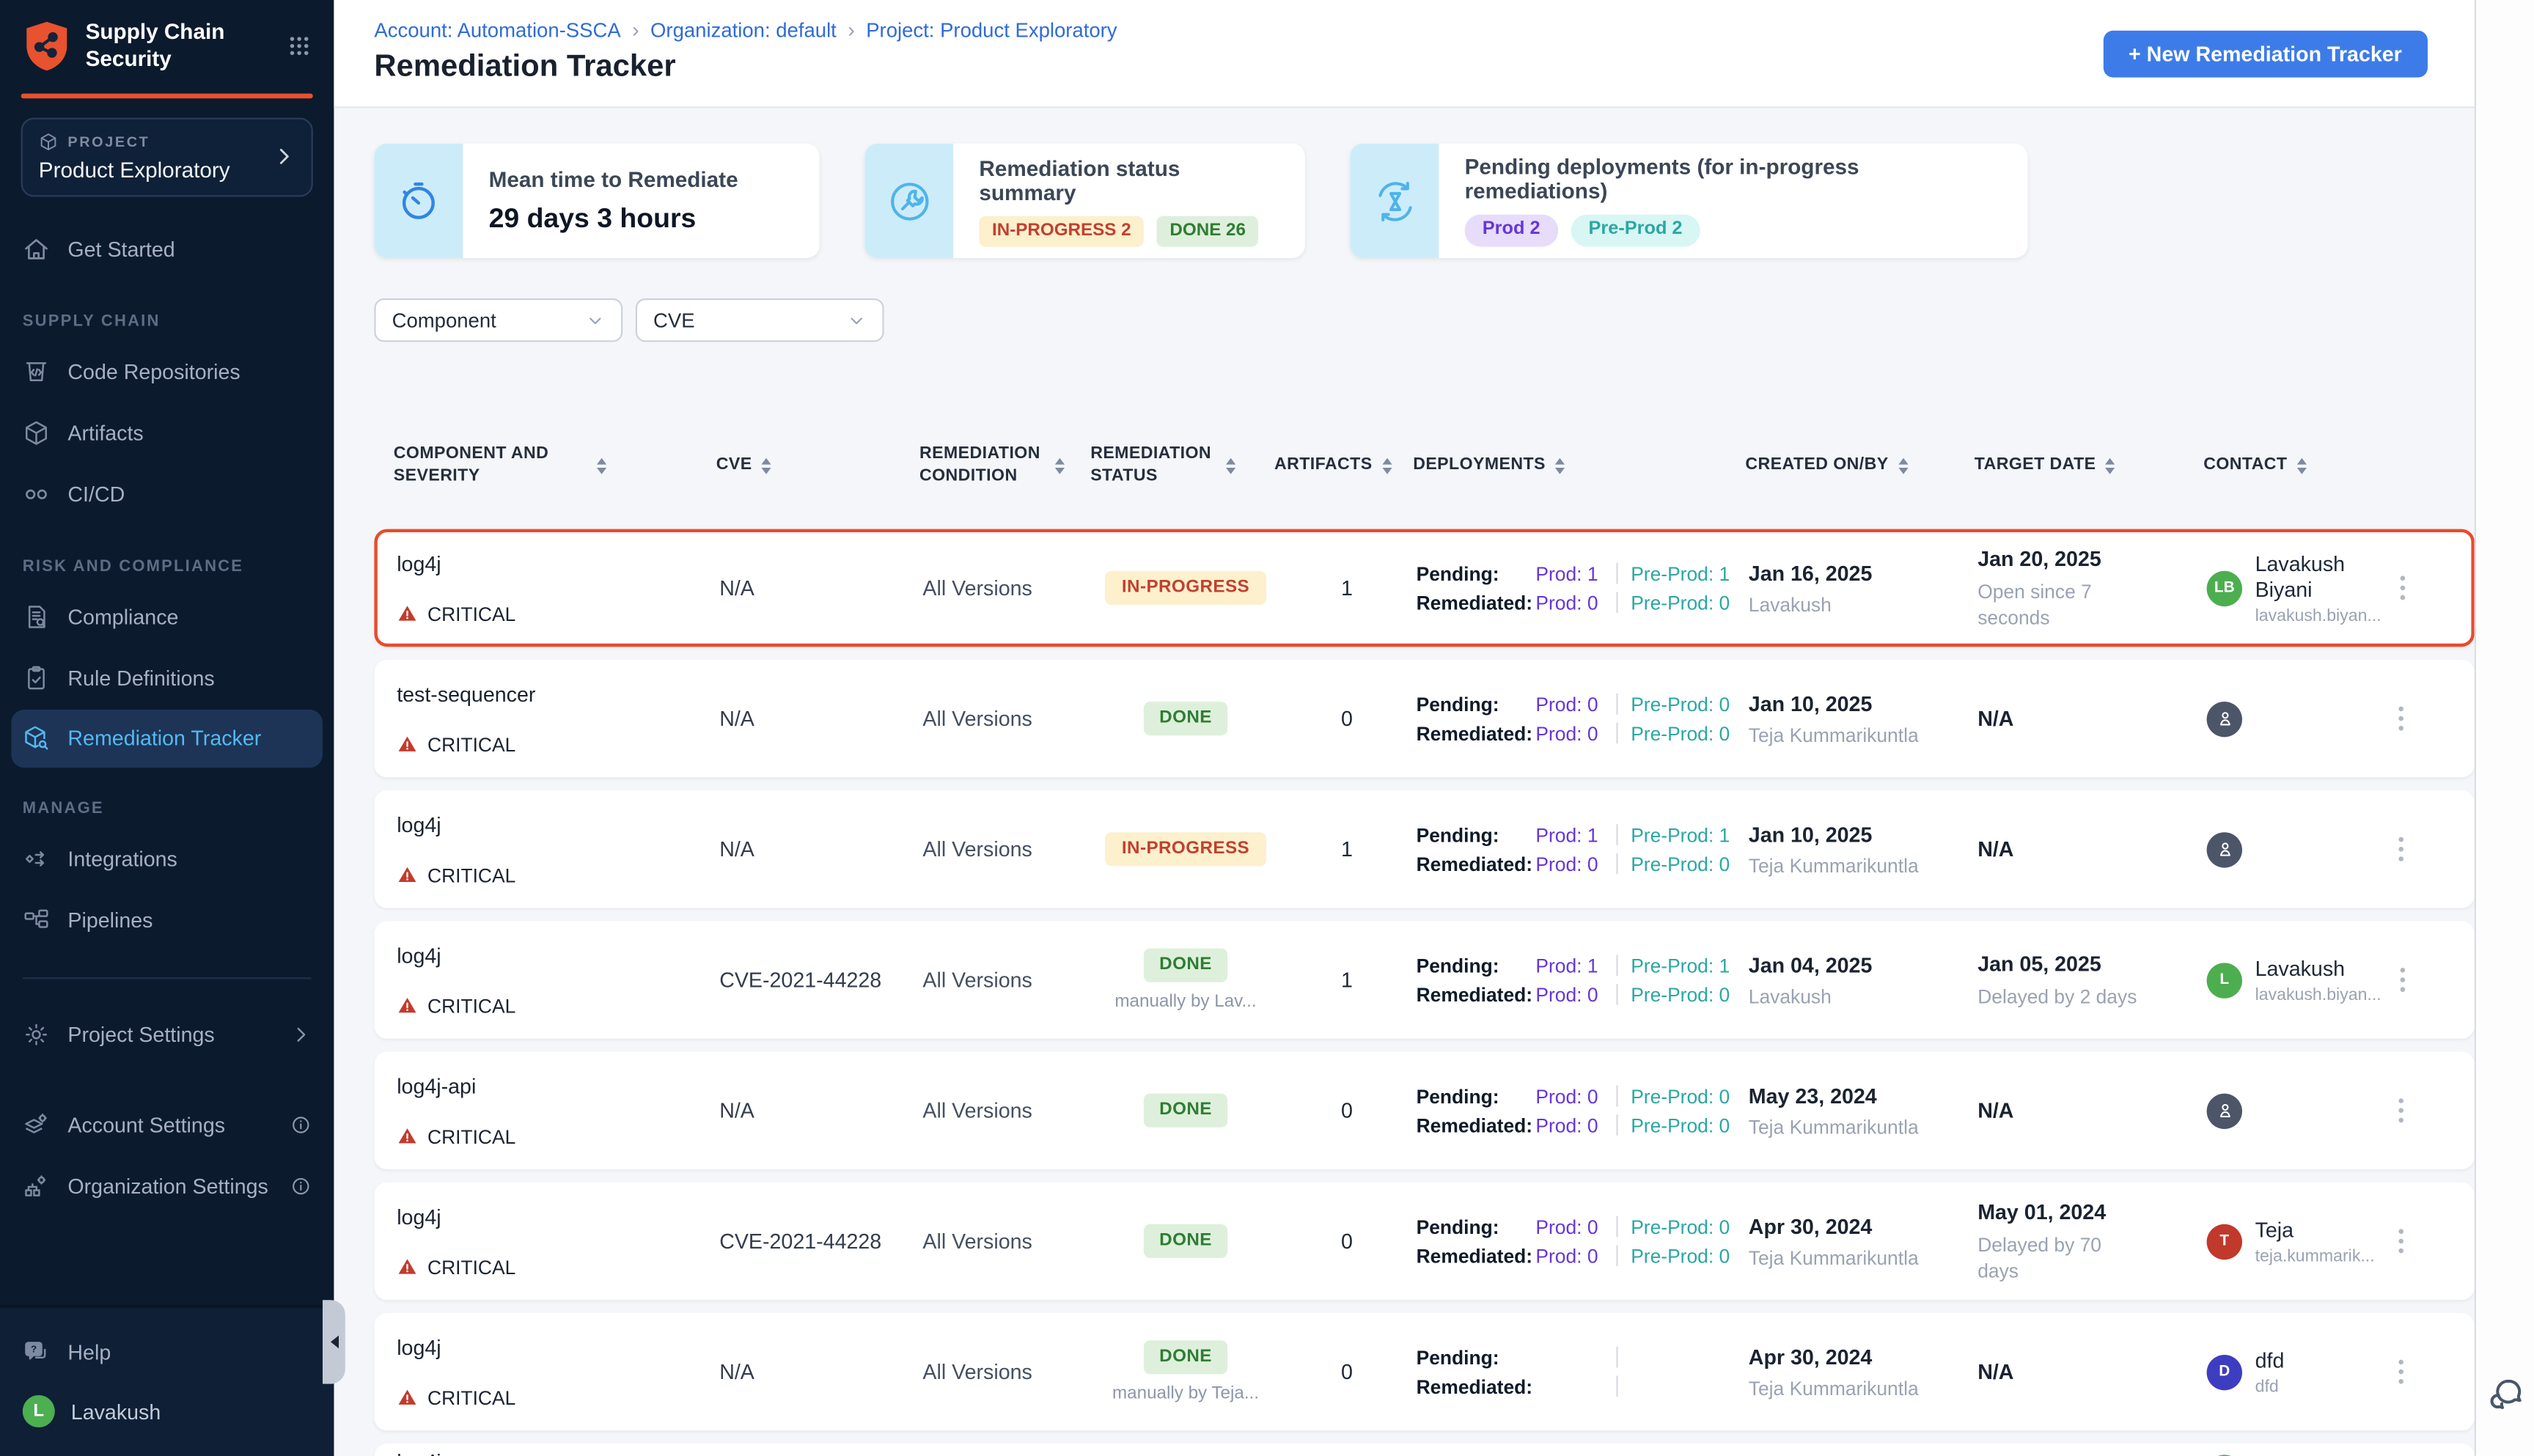 Image resolution: width=2534 pixels, height=1456 pixels. Describe the element at coordinates (1859, 466) in the screenshot. I see `column-header-created-on-by: CREATED ON/BY` at that location.